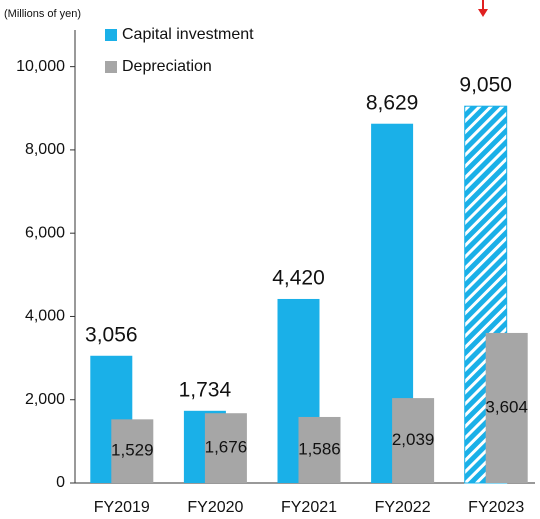  I want to click on value-label: 1,586, so click(319, 448).